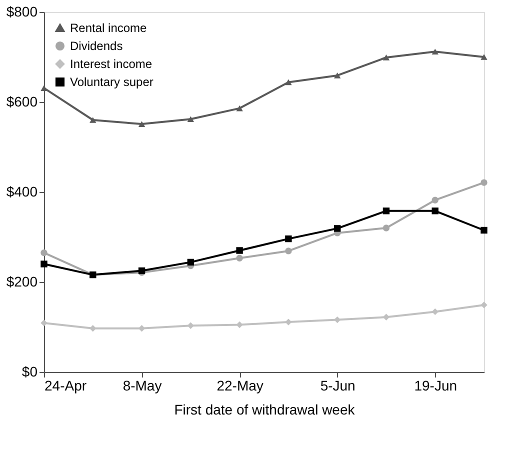 The height and width of the screenshot is (452, 520). What do you see at coordinates (22, 102) in the screenshot?
I see `y-tick-label: $600` at bounding box center [22, 102].